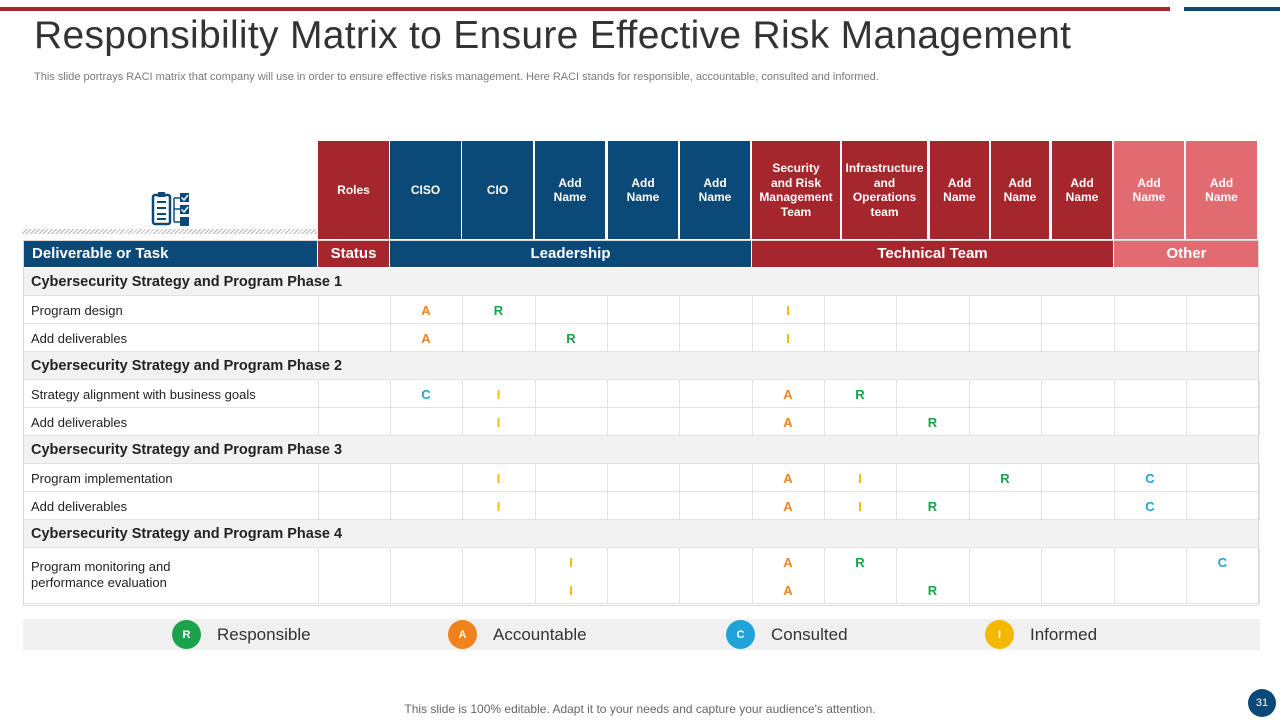 The height and width of the screenshot is (720, 1280). What do you see at coordinates (170, 253) in the screenshot?
I see `group-header: Deliverable or Task` at bounding box center [170, 253].